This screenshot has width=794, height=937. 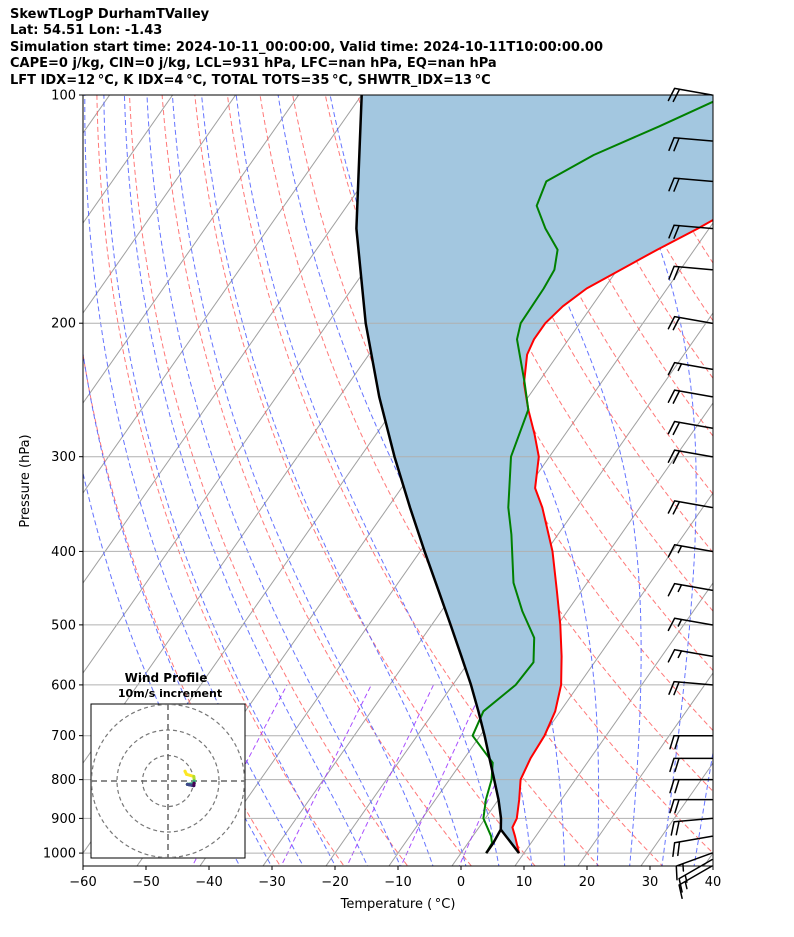 What do you see at coordinates (59, 854) in the screenshot?
I see `y-tick-label: 1000` at bounding box center [59, 854].